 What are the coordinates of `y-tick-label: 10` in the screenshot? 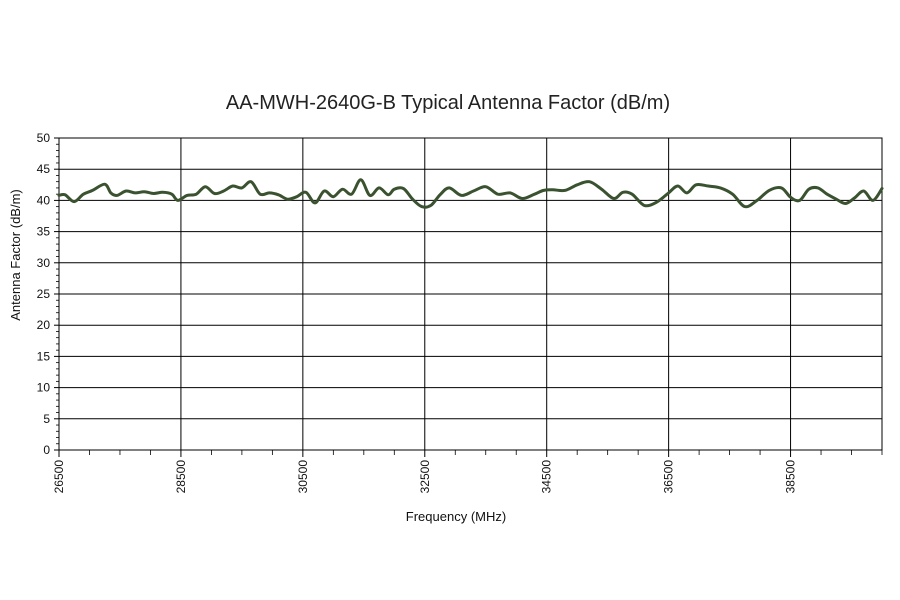 It's located at (44, 388).